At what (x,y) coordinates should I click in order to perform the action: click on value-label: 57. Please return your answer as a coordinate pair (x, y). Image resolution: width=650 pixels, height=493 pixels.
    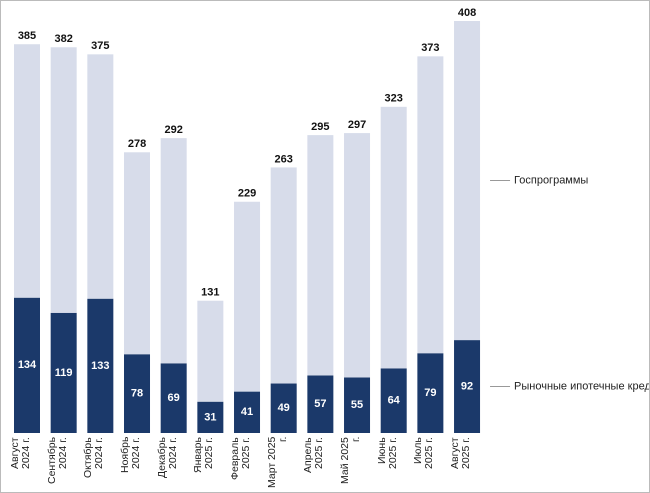
    Looking at the image, I should click on (320, 404).